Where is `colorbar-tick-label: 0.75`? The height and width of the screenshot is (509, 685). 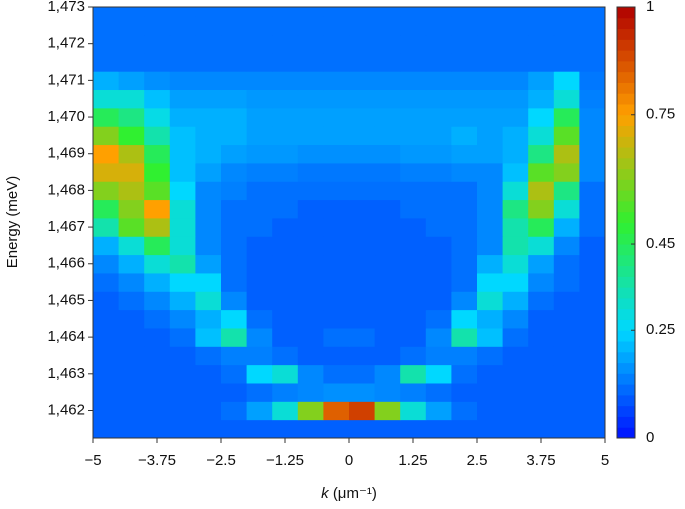 colorbar-tick-label: 0.75 is located at coordinates (660, 114).